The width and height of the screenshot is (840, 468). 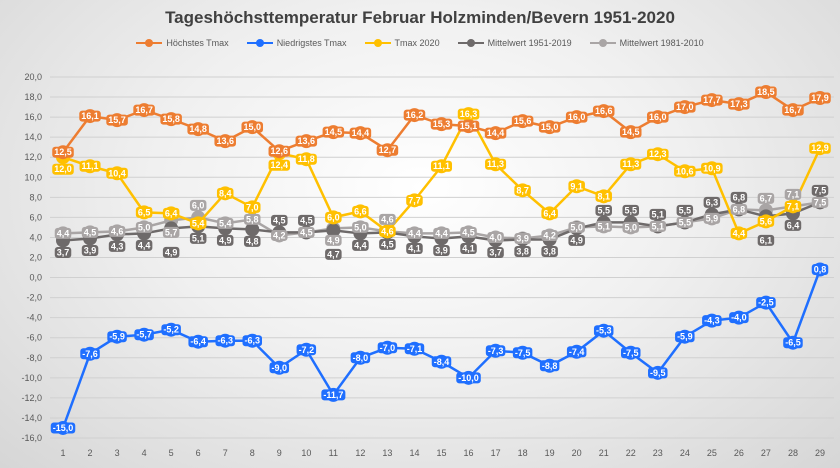 I want to click on data-label: 9,1, so click(x=576, y=186).